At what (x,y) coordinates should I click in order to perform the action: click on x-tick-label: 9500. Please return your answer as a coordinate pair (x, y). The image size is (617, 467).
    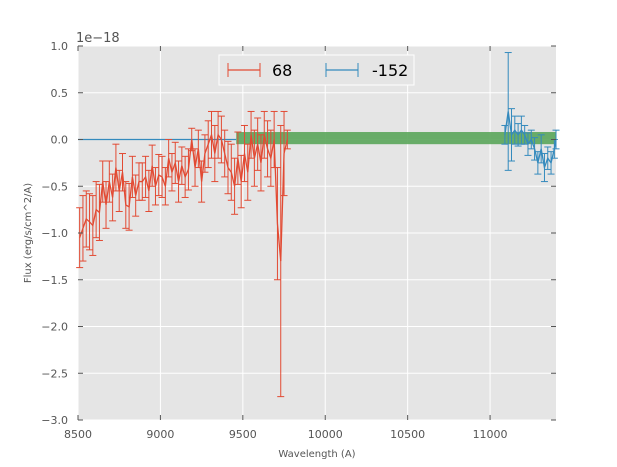
    Looking at the image, I should click on (243, 434).